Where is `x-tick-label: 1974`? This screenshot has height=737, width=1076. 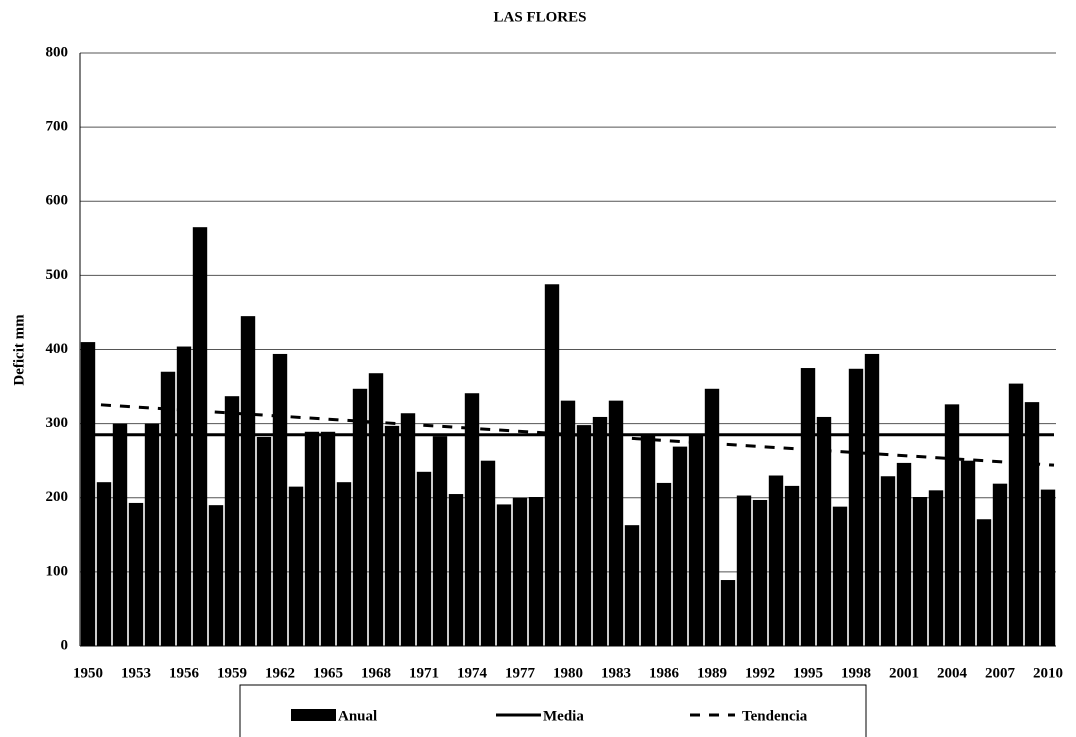
x-tick-label: 1974 is located at coordinates (472, 673).